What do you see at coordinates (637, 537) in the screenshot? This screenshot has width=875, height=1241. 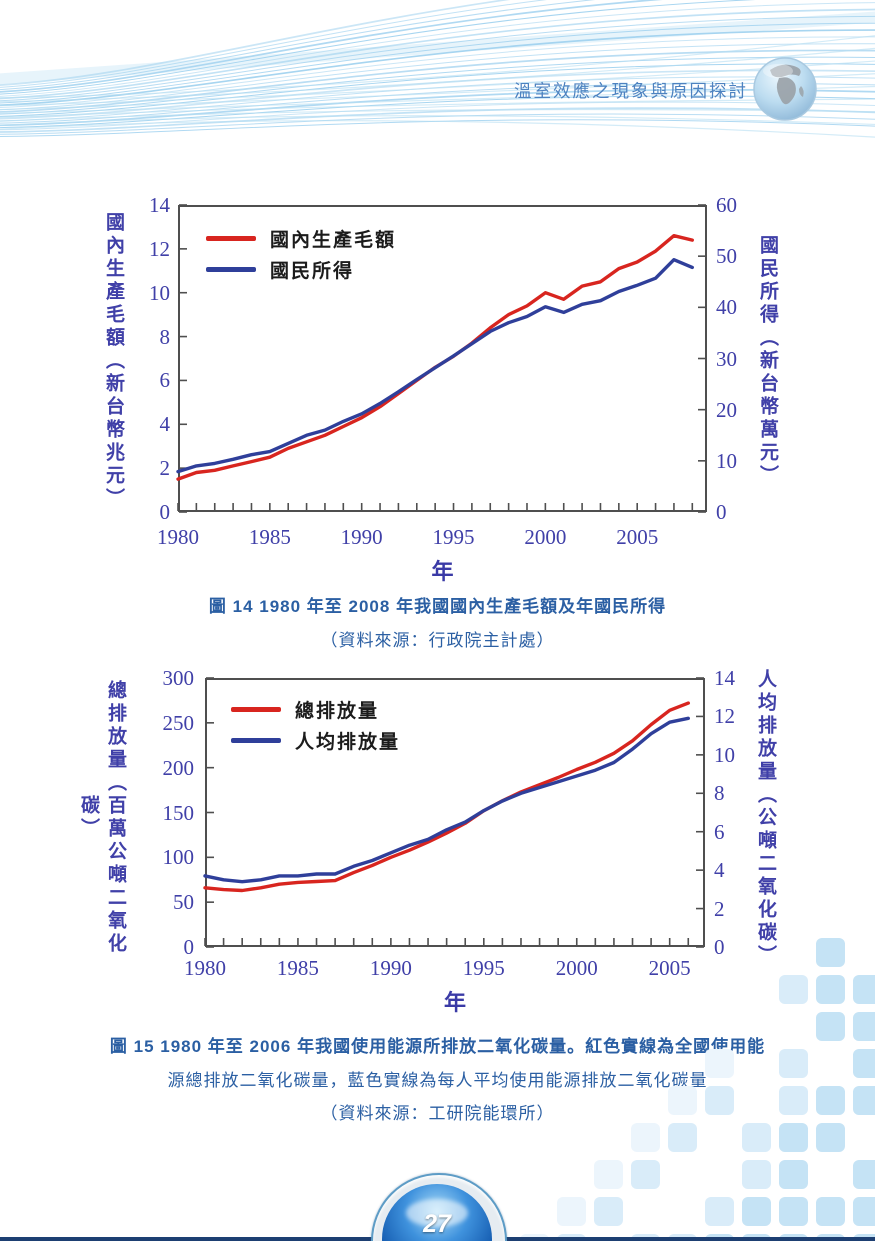 I see `chart-1-x-axis-tick-label: 2005` at bounding box center [637, 537].